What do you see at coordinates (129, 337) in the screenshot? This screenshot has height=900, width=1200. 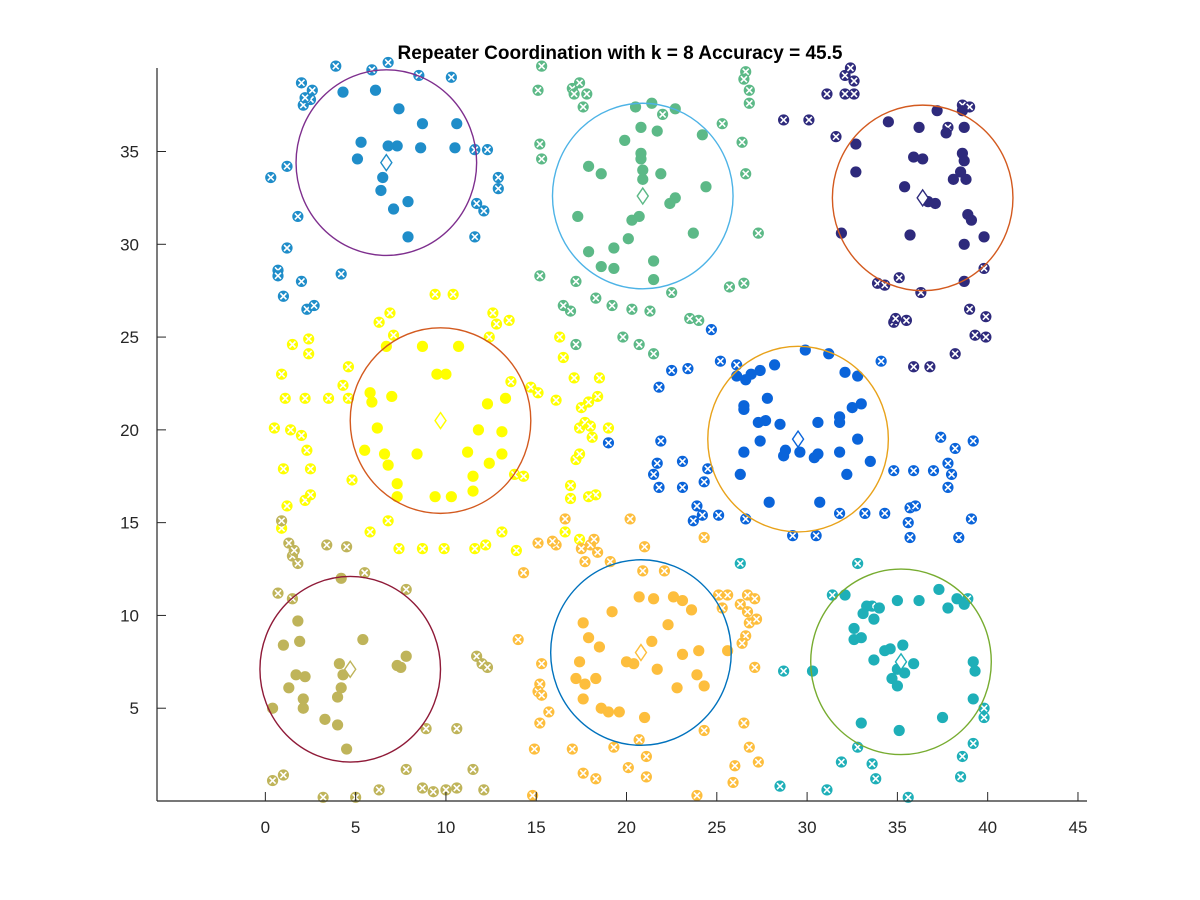 I see `y-tick-label: 25` at bounding box center [129, 337].